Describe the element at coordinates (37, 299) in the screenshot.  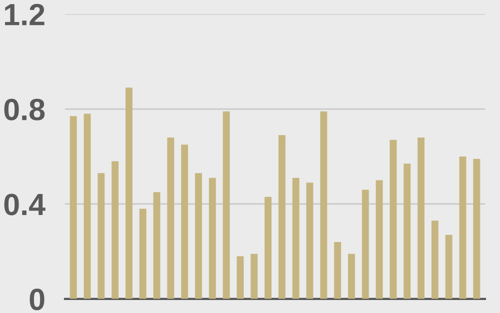
I see `y-tick-label: 0` at that location.